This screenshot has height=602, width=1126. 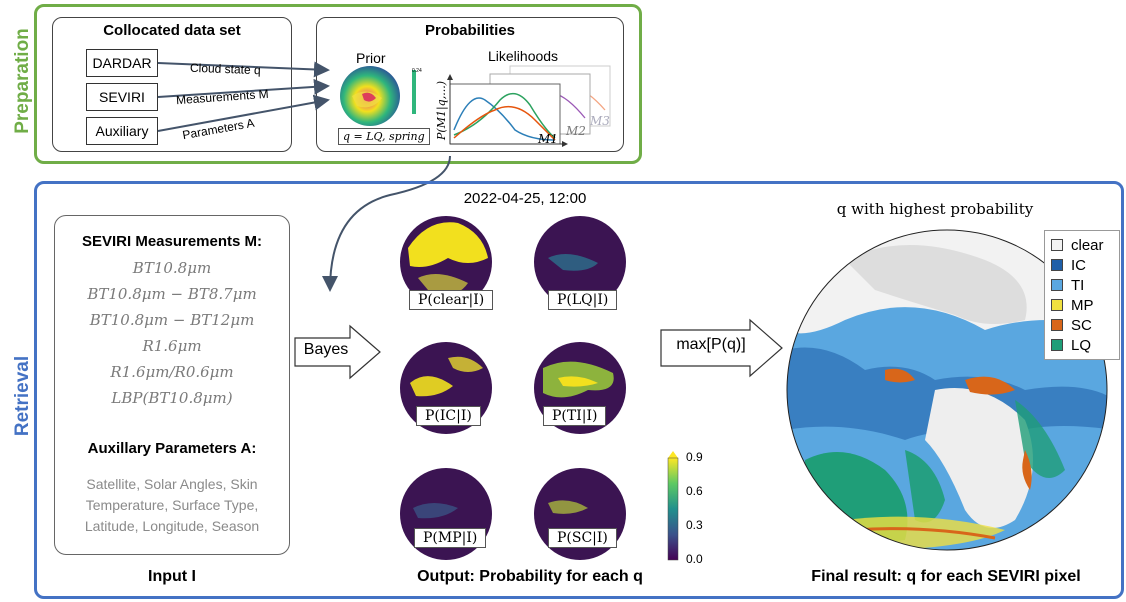 I want to click on colorbar-tick: 0.0, so click(x=694, y=559).